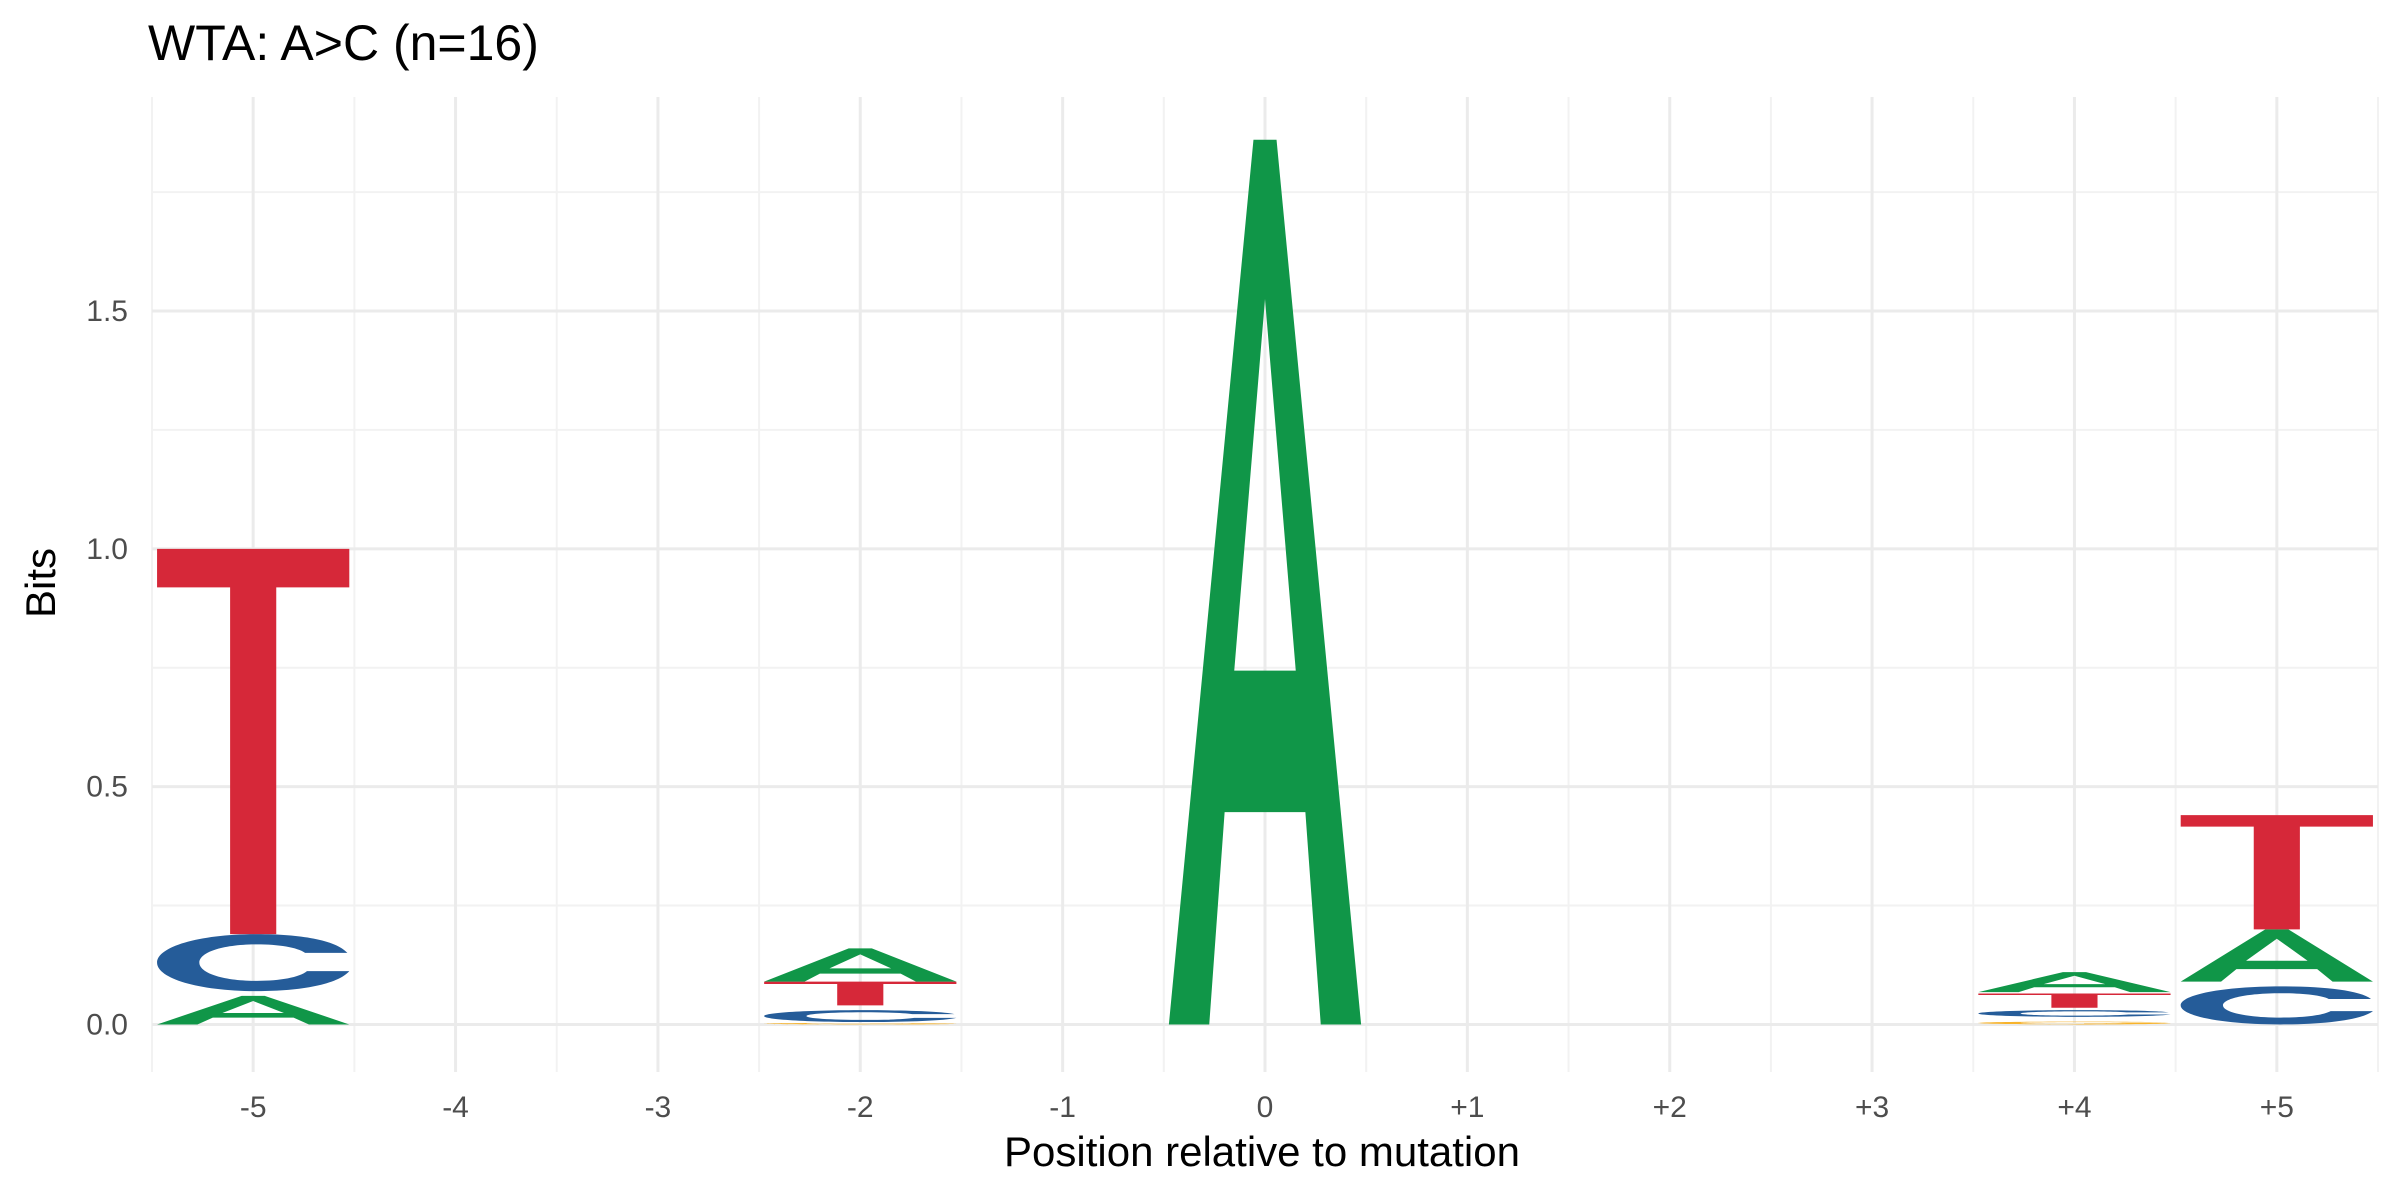 Image resolution: width=2400 pixels, height=1200 pixels. I want to click on logo-letter-g-pos--2, so click(860, 1024).